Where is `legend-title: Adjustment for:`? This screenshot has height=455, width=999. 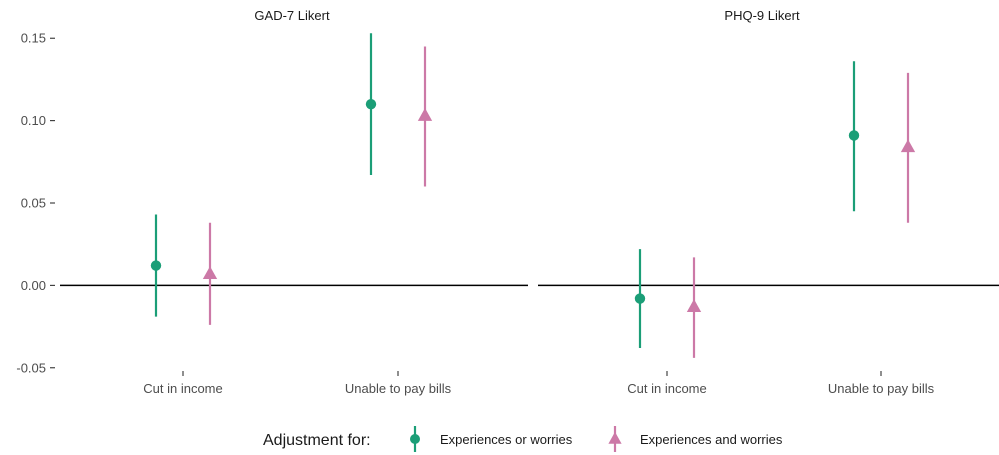 legend-title: Adjustment for: is located at coordinates (317, 440).